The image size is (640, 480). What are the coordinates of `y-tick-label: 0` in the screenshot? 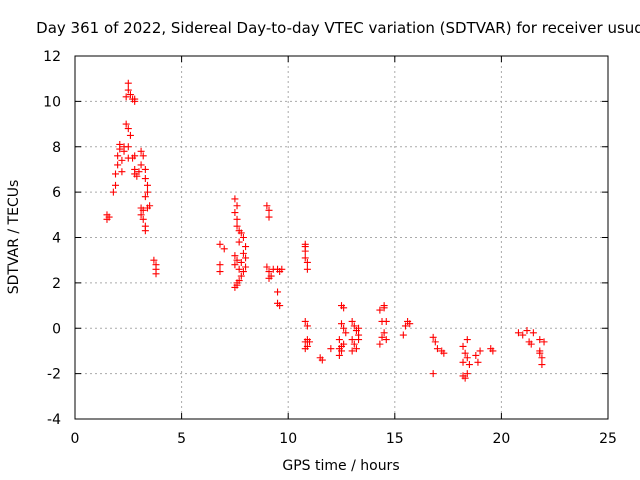 It's located at (56, 329).